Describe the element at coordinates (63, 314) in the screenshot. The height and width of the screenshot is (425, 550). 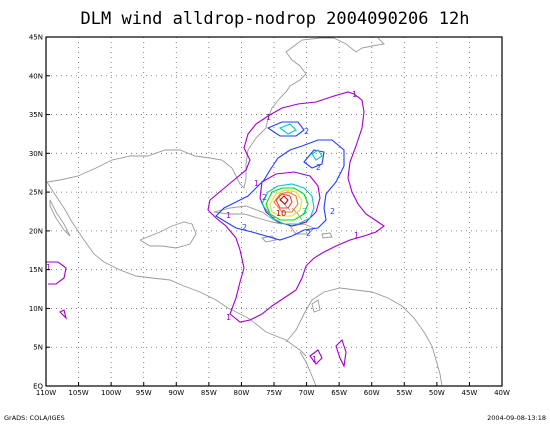
I see `contour-1-tiny-west` at that location.